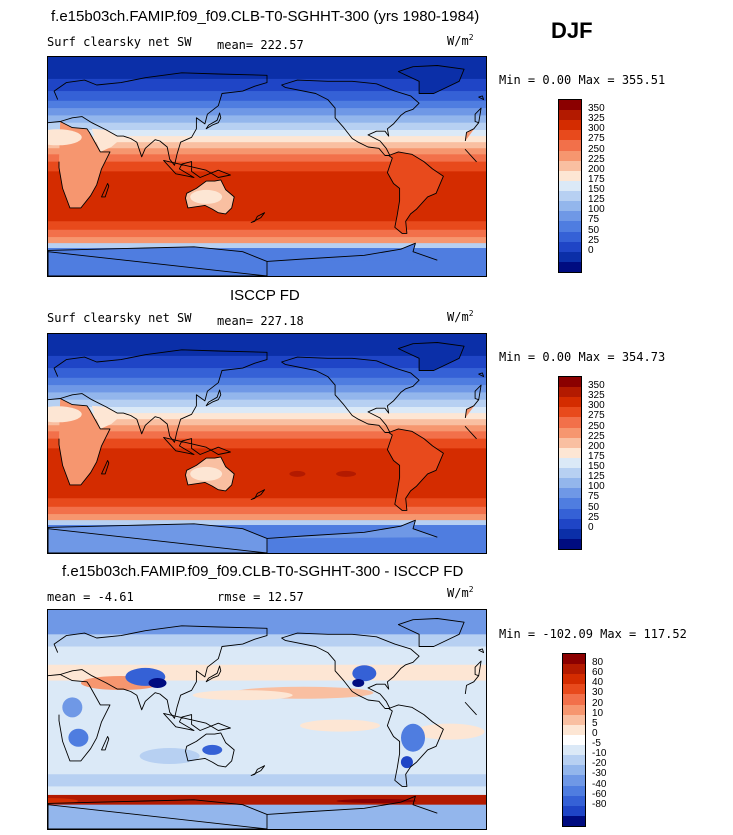 This screenshot has height=835, width=733. I want to click on coastline-africa, so click(269, 165).